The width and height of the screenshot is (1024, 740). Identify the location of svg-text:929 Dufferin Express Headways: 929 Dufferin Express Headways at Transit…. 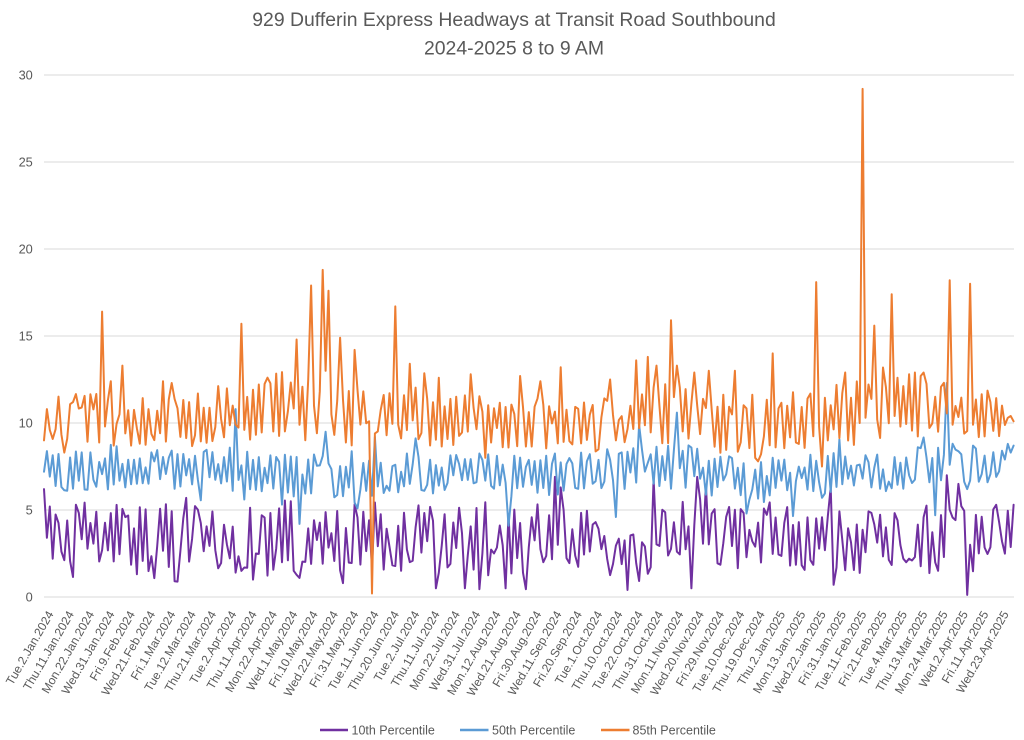
(514, 20).